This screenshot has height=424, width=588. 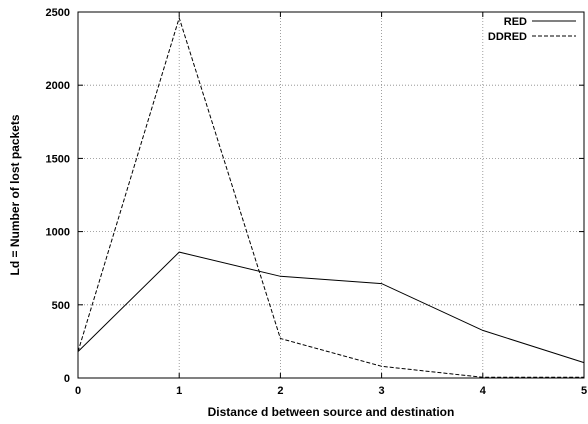 What do you see at coordinates (58, 13) in the screenshot?
I see `y-tick-label: 2500` at bounding box center [58, 13].